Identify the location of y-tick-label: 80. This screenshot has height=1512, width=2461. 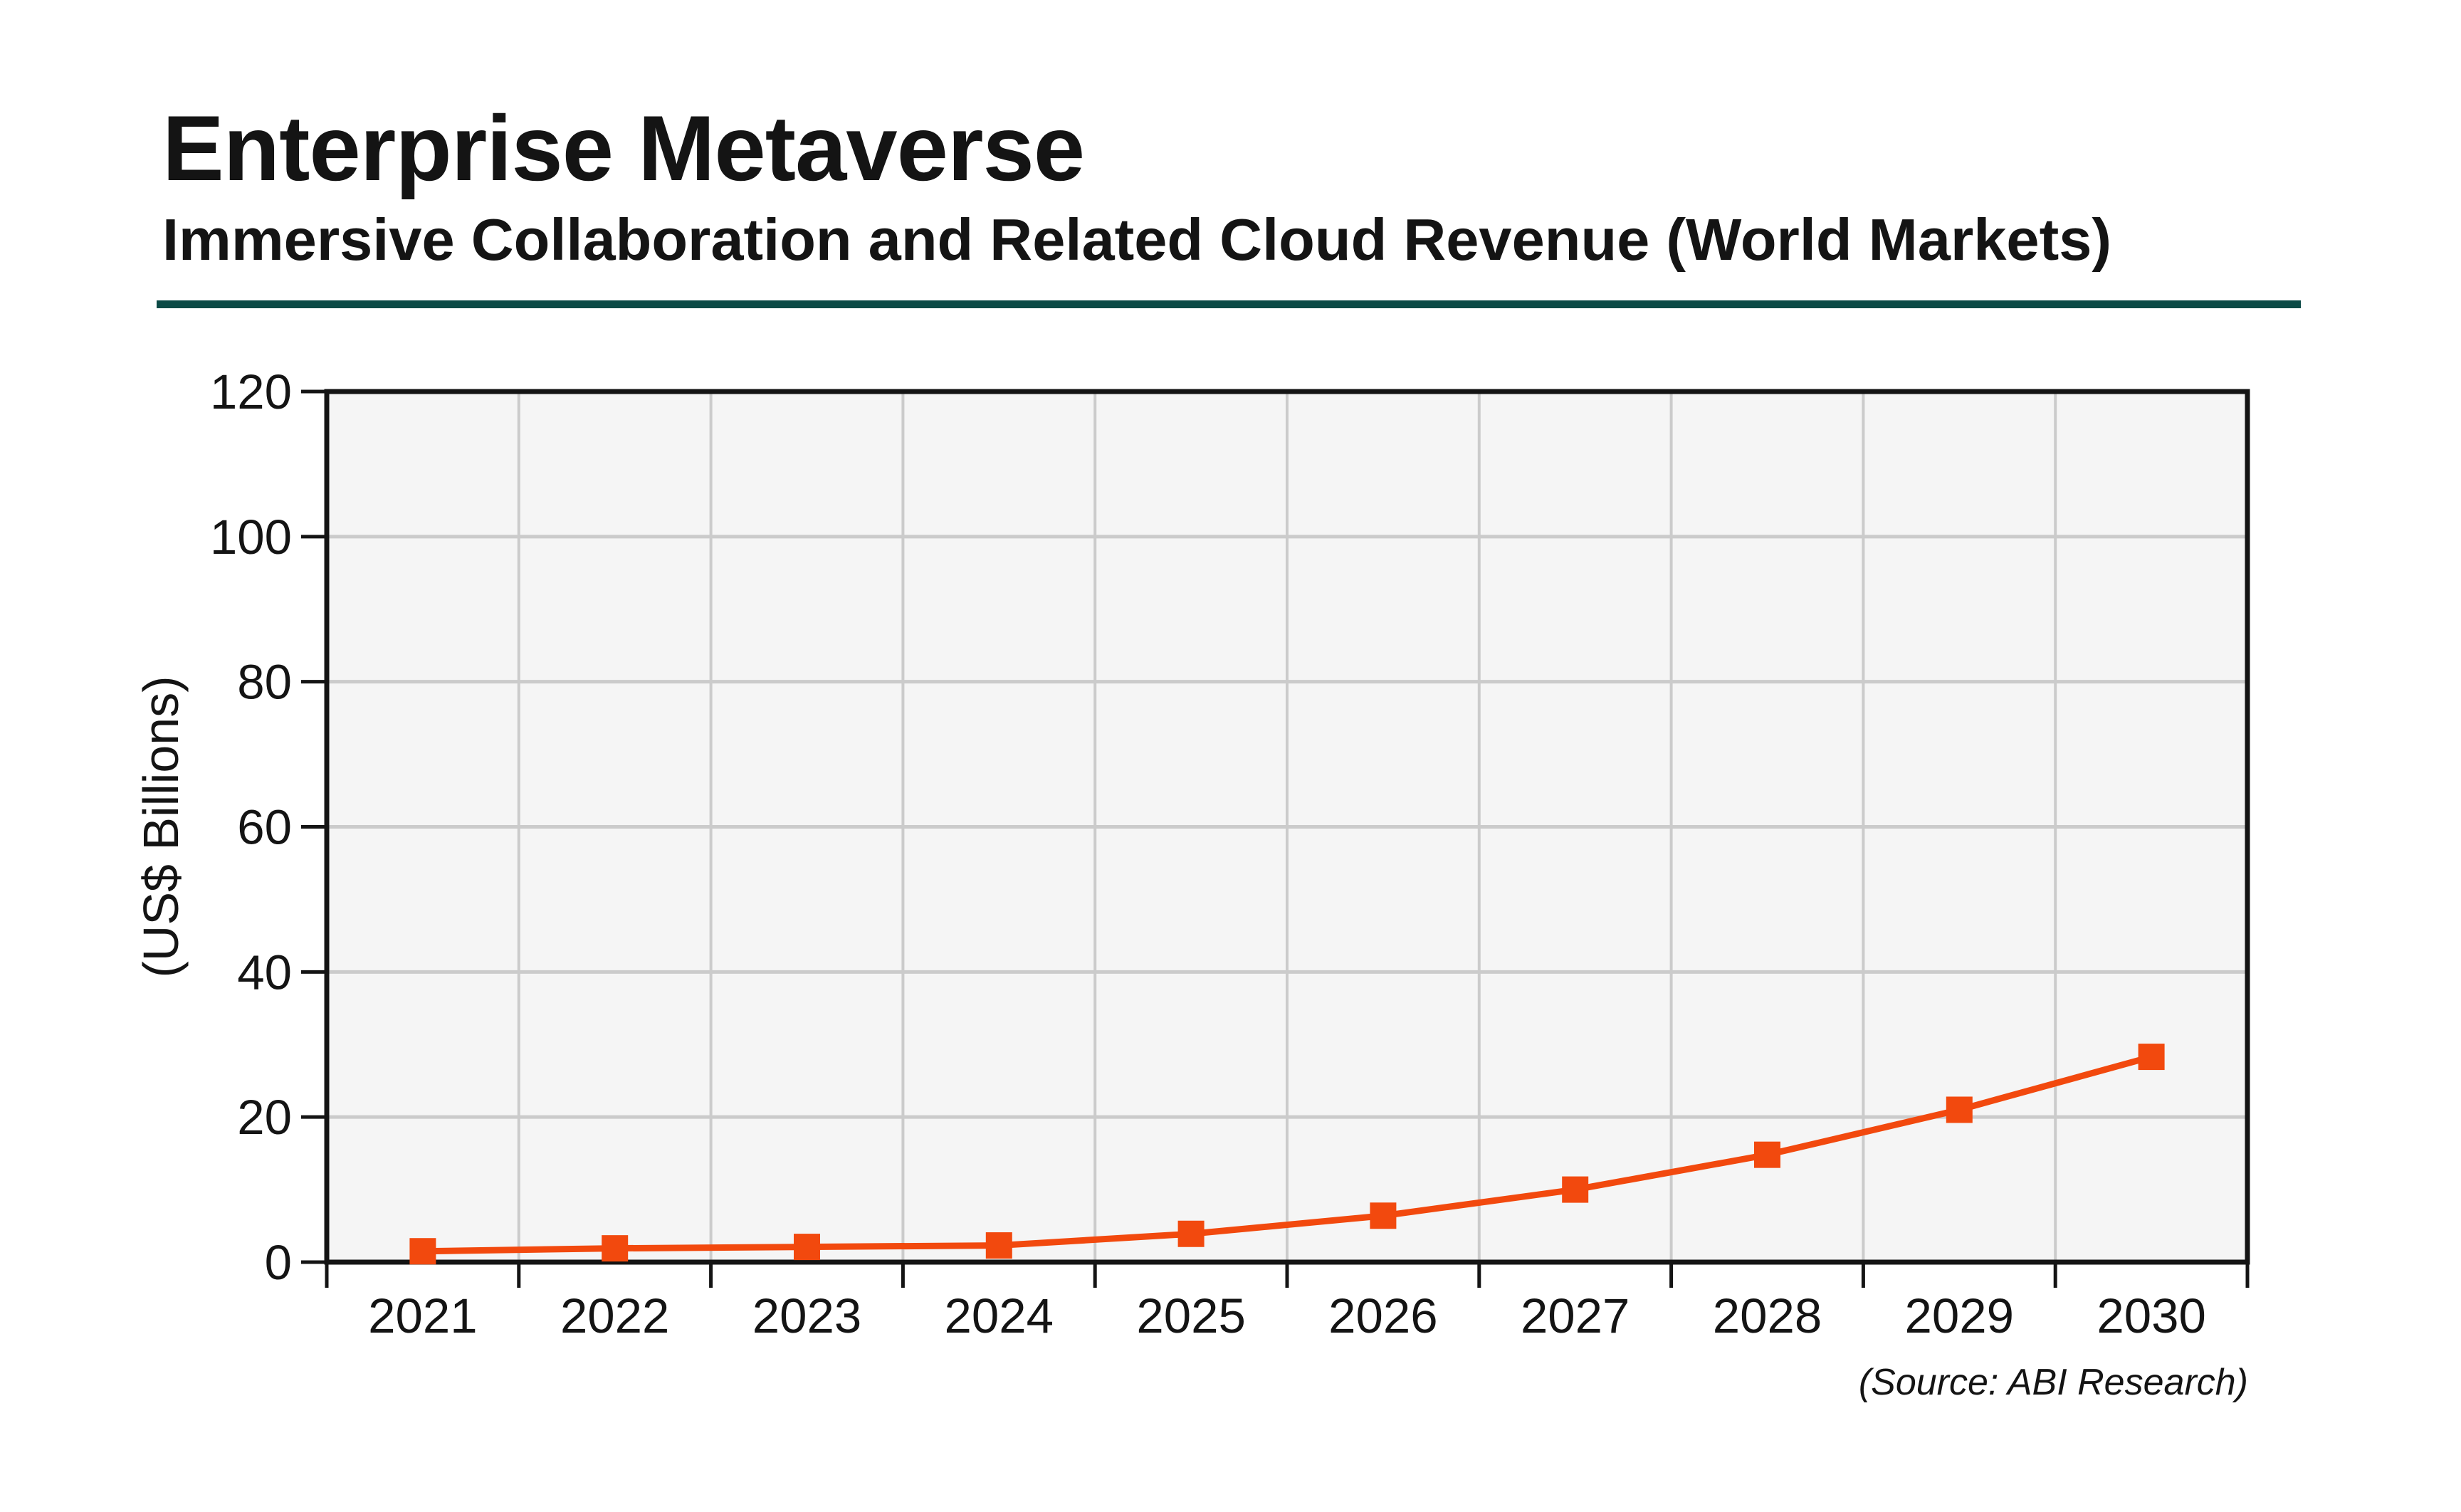
(264, 682).